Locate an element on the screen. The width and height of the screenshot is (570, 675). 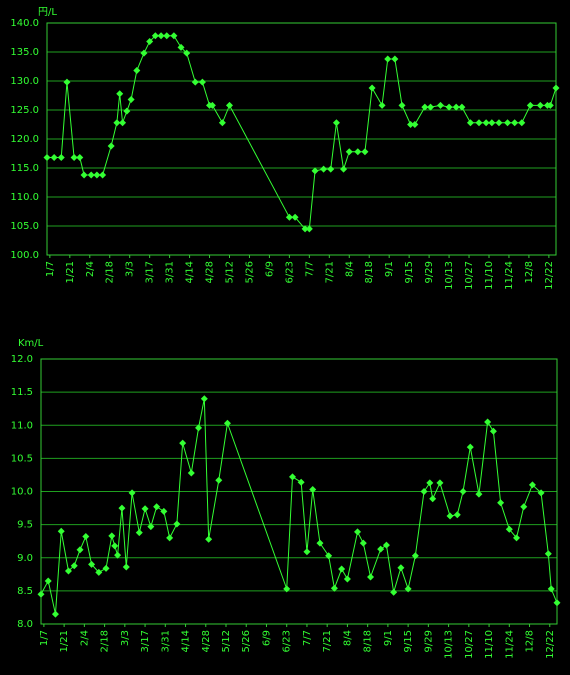
x-tick-label: 3/31 is located at coordinates (165, 641).